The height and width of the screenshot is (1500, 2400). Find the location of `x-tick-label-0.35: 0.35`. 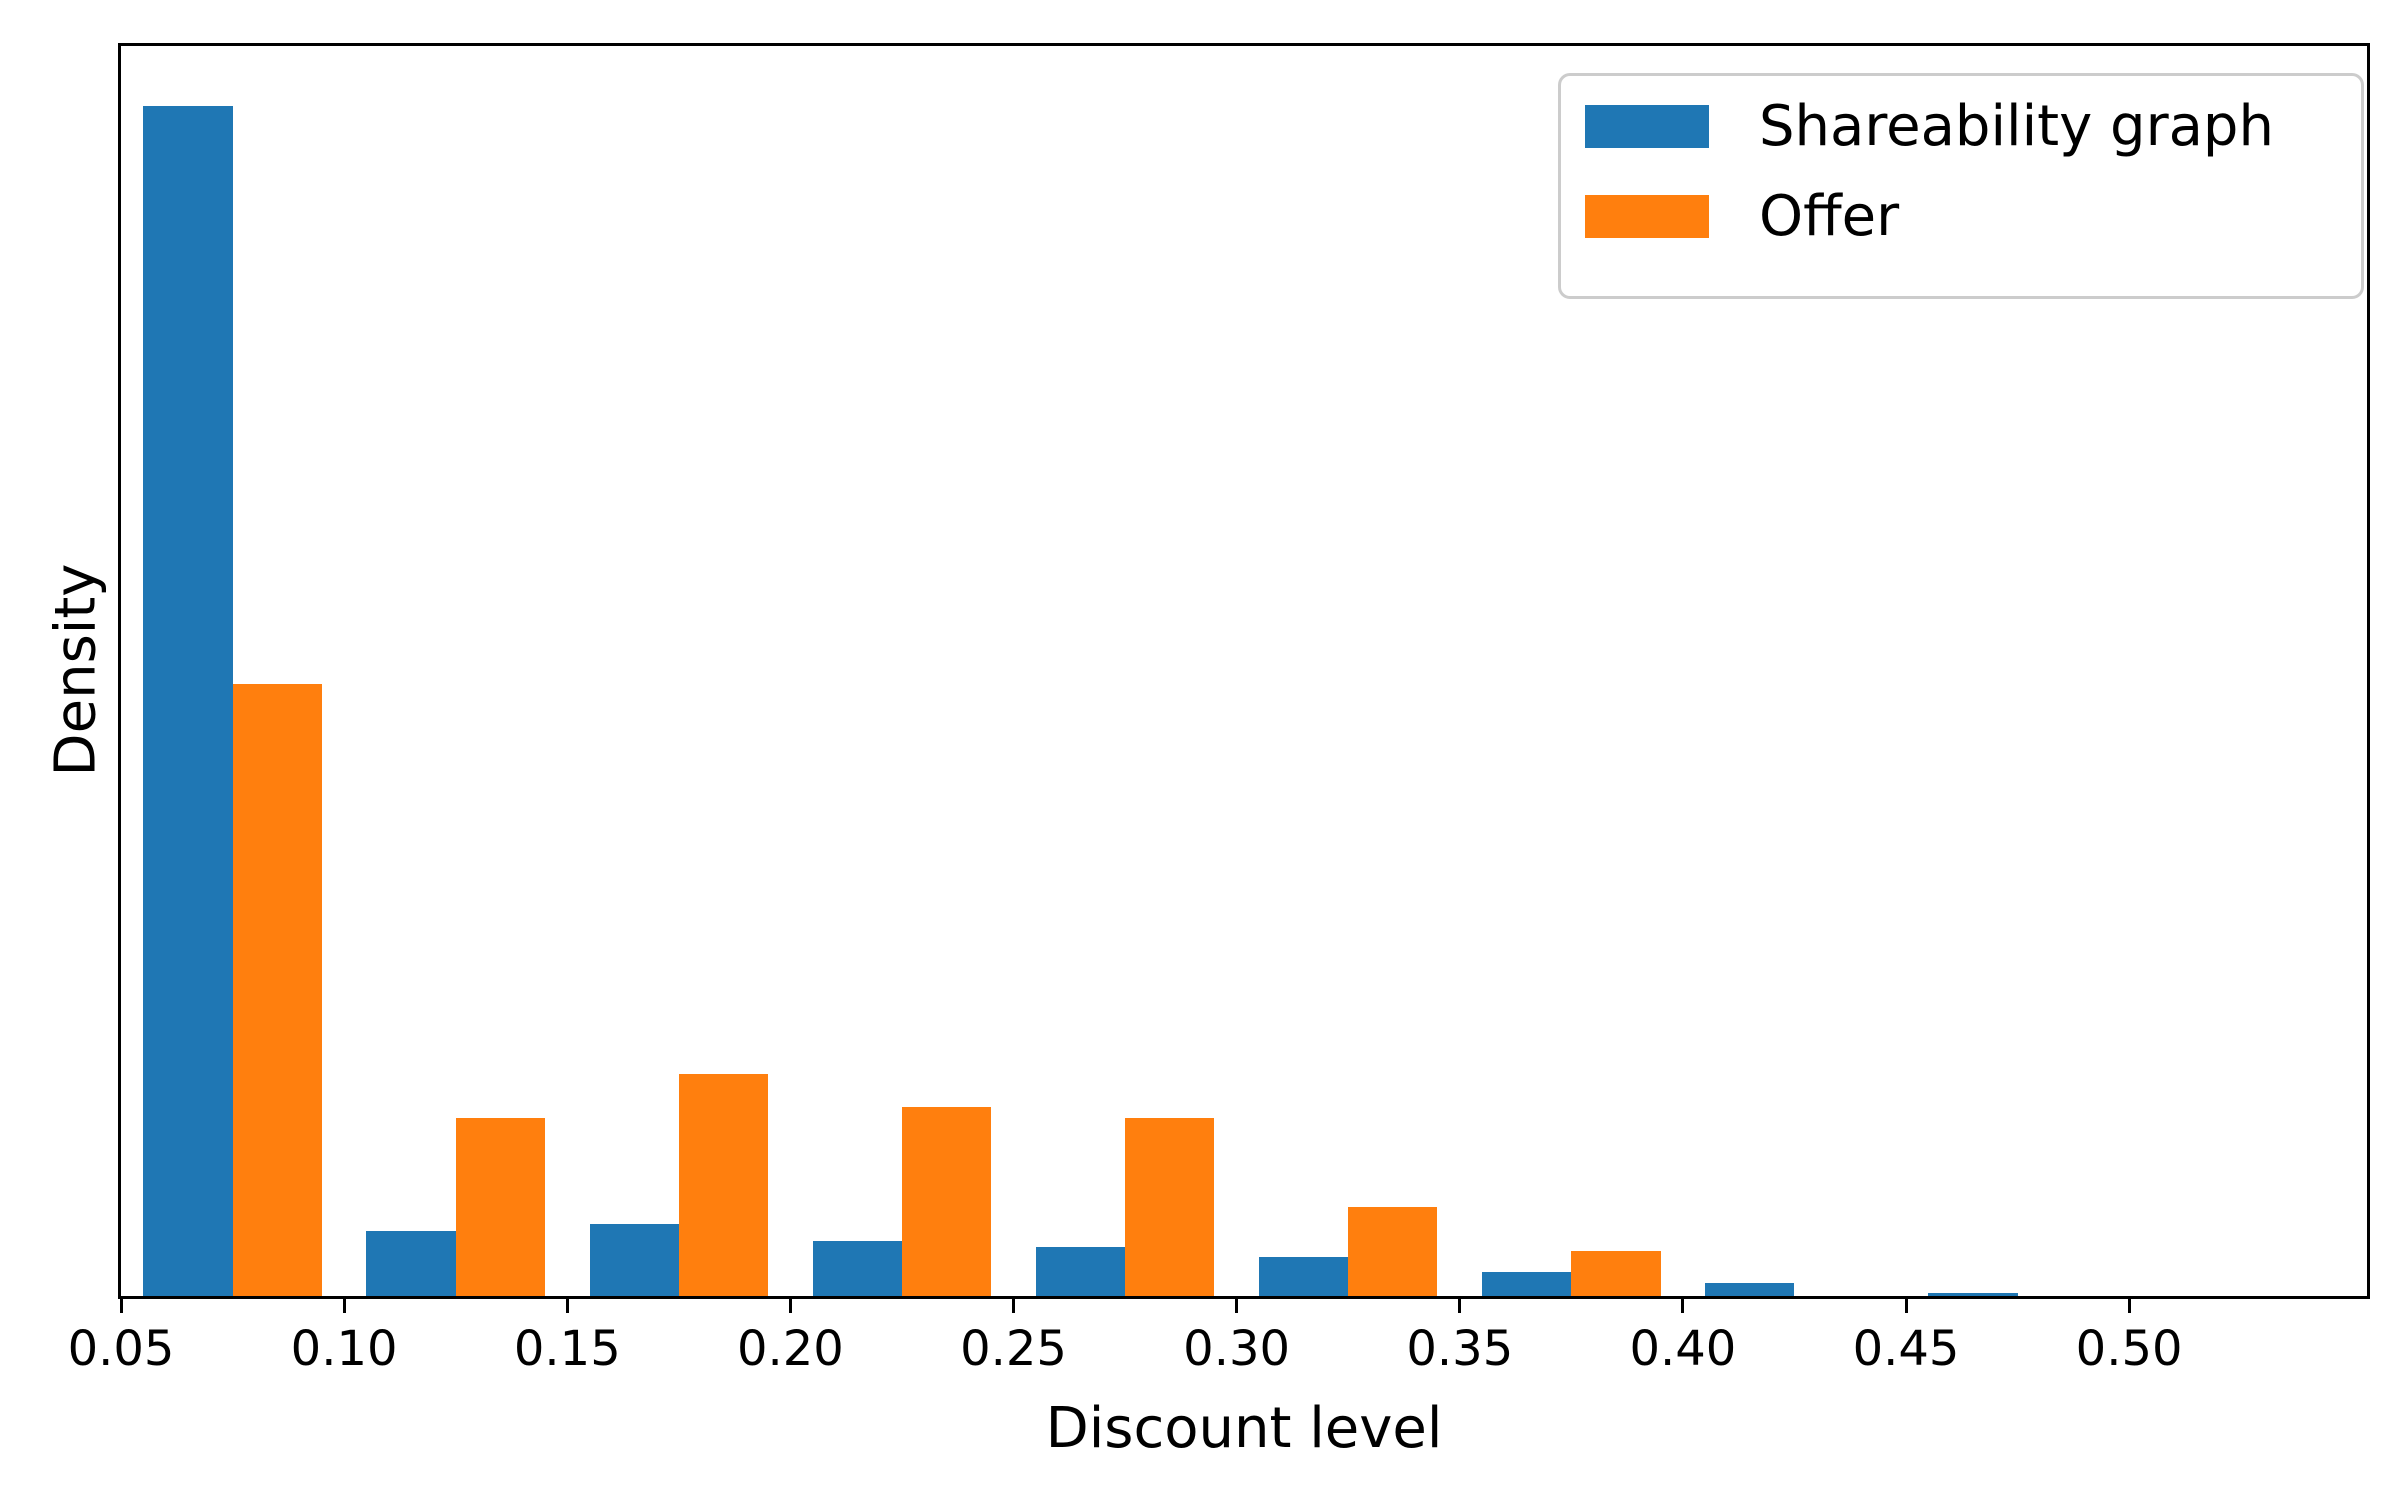

x-tick-label-0.35: 0.35 is located at coordinates (1460, 1349).